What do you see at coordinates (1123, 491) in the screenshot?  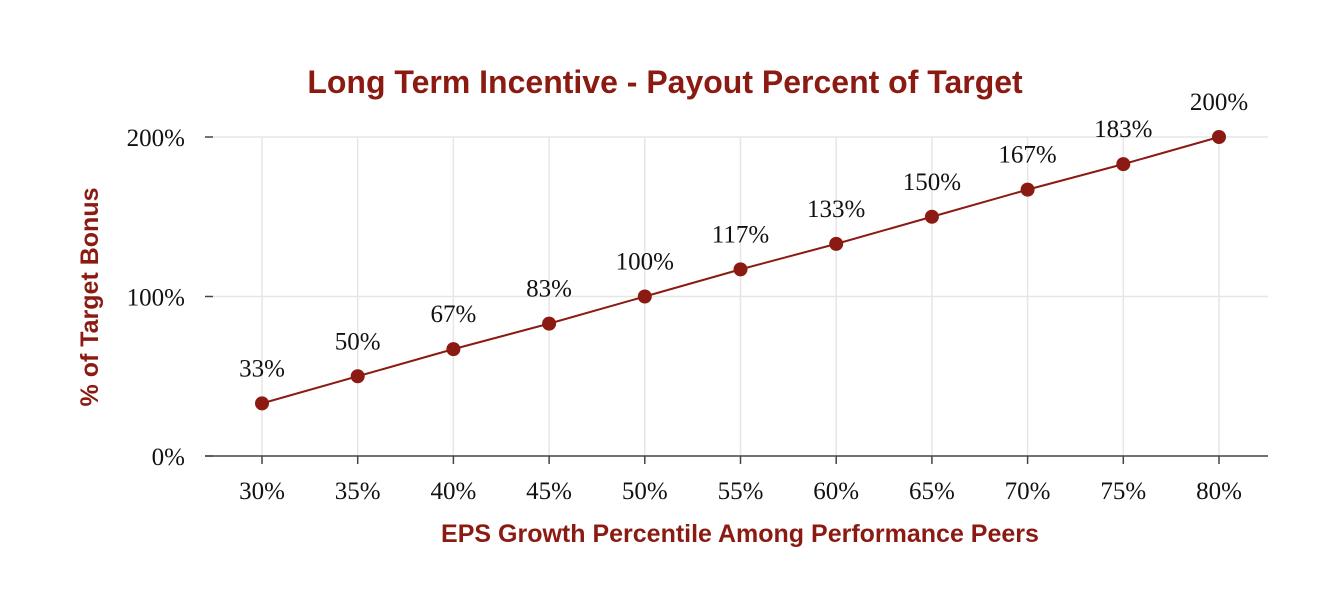 I see `x-tick-label: 75%` at bounding box center [1123, 491].